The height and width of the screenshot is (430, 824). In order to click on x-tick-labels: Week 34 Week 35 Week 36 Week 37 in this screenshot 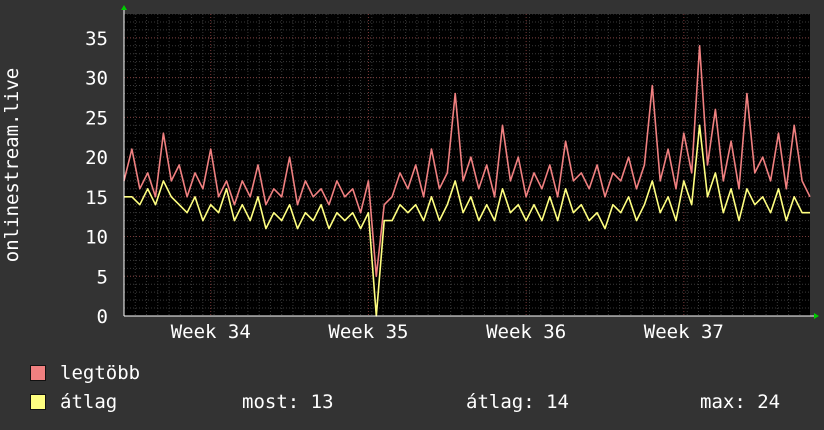, I will do `click(447, 330)`.